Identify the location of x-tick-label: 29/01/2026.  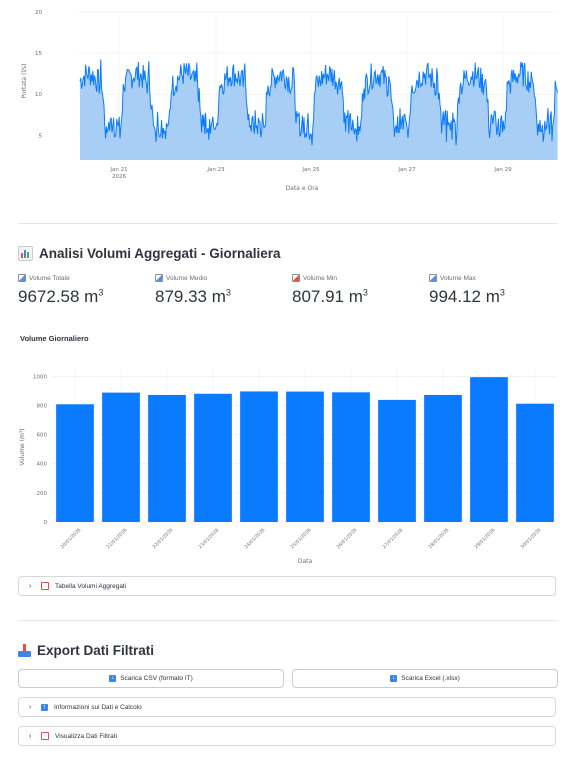
(484, 538).